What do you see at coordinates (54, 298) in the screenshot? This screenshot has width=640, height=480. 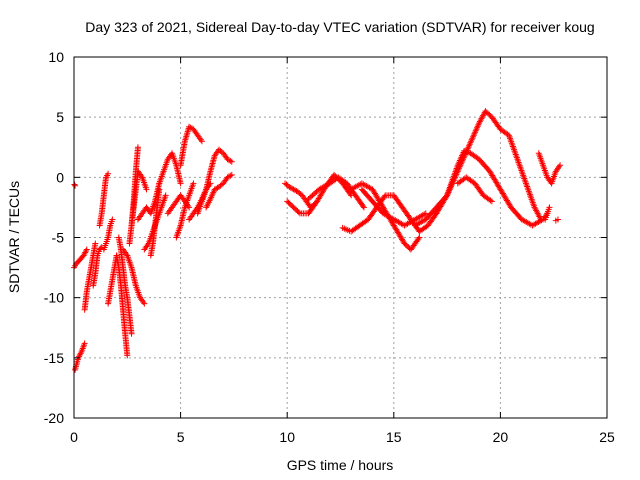 I see `y-tick-label: -10` at bounding box center [54, 298].